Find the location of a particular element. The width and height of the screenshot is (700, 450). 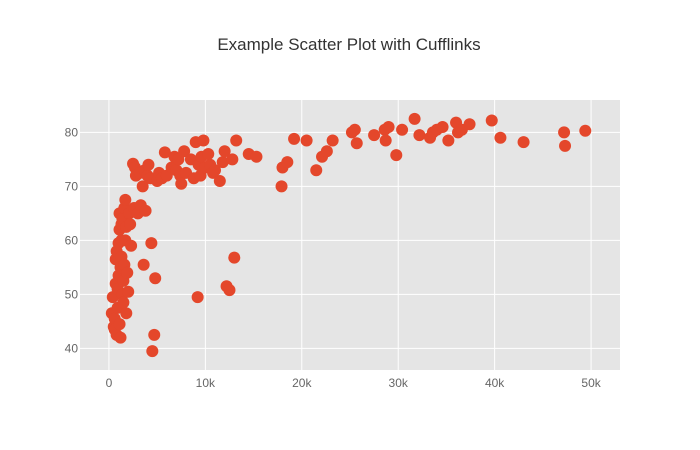

y-tick-label: 60 is located at coordinates (72, 240).